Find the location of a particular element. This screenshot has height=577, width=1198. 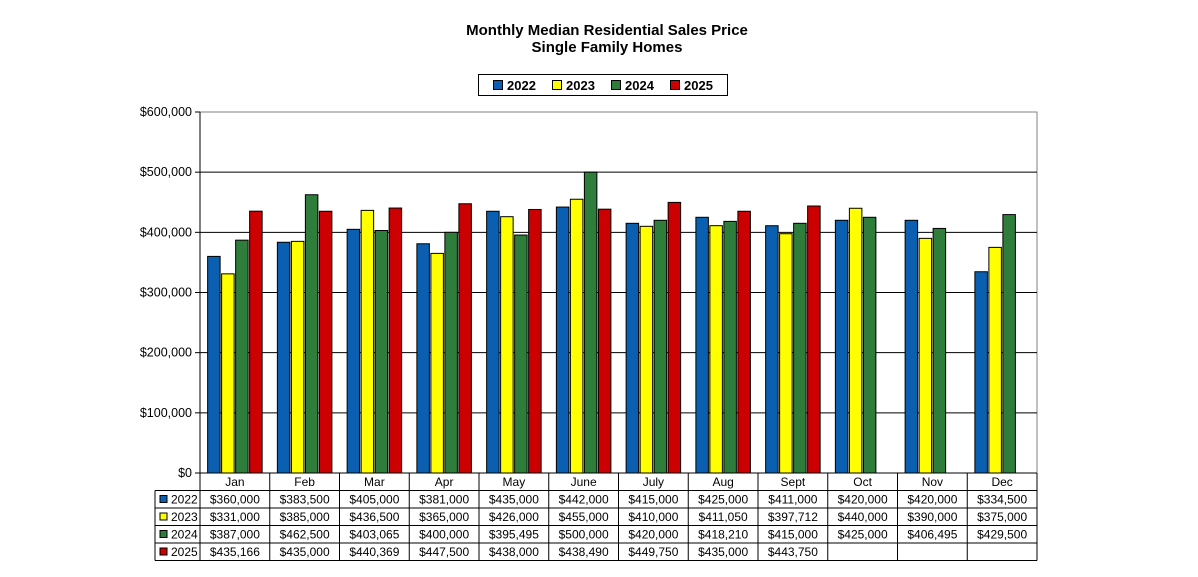

bar-2023-mar is located at coordinates (367, 341).